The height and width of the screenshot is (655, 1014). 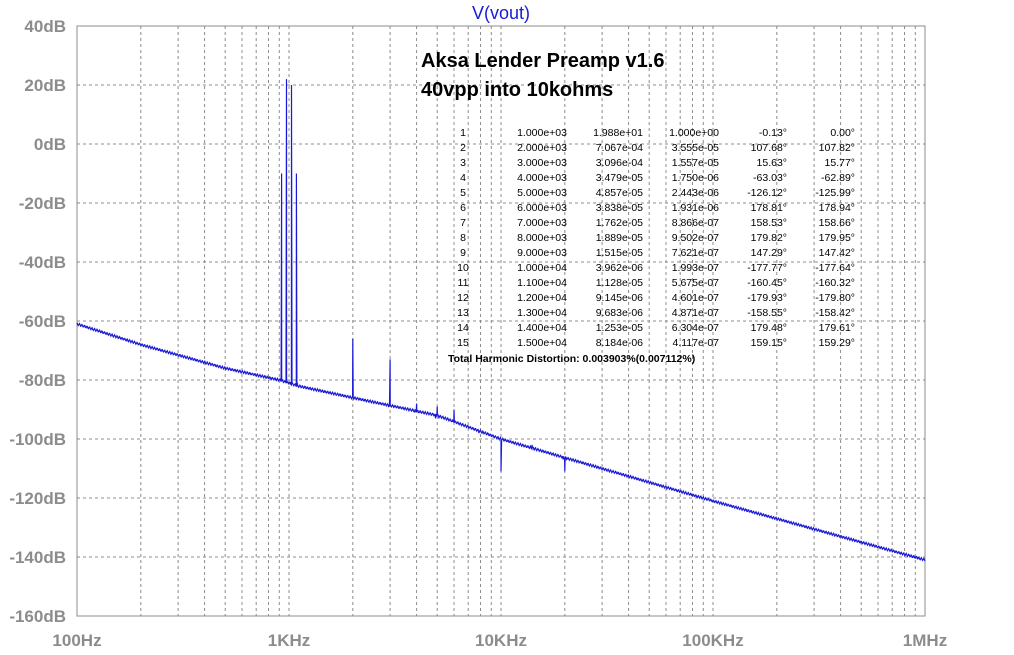 What do you see at coordinates (463, 133) in the screenshot?
I see `harmonics-cell: 1` at bounding box center [463, 133].